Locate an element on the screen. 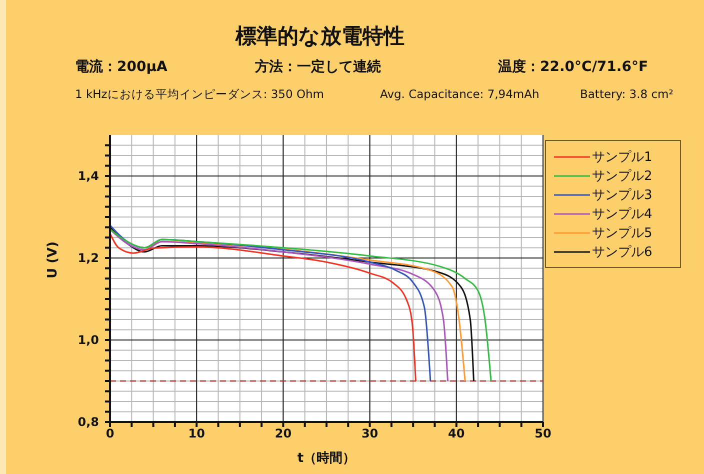 The image size is (704, 474). x-tick-label: 50 is located at coordinates (543, 433).